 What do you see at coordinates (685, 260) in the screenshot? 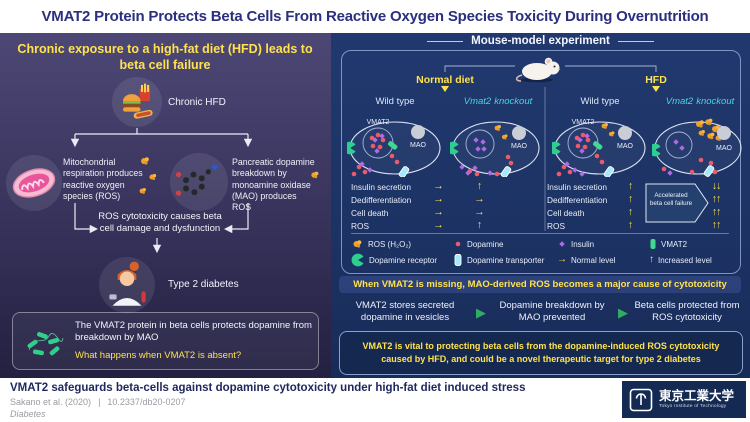
I see `legend-label: Increased level` at bounding box center [685, 260].